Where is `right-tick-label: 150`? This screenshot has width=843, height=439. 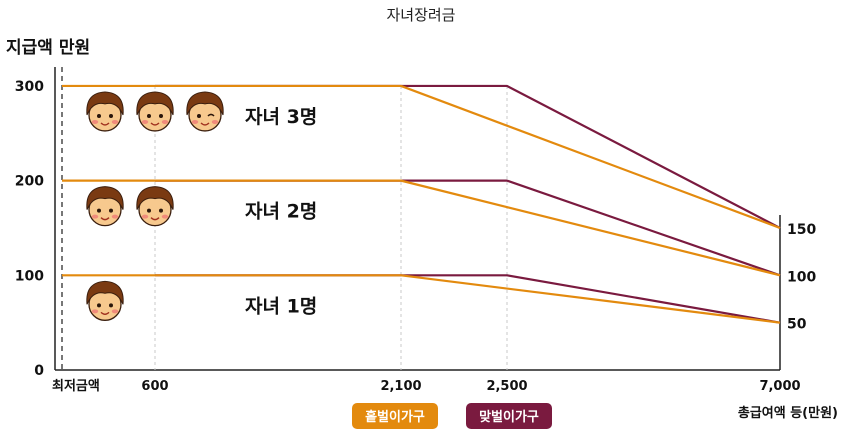 right-tick-label: 150 is located at coordinates (801, 230).